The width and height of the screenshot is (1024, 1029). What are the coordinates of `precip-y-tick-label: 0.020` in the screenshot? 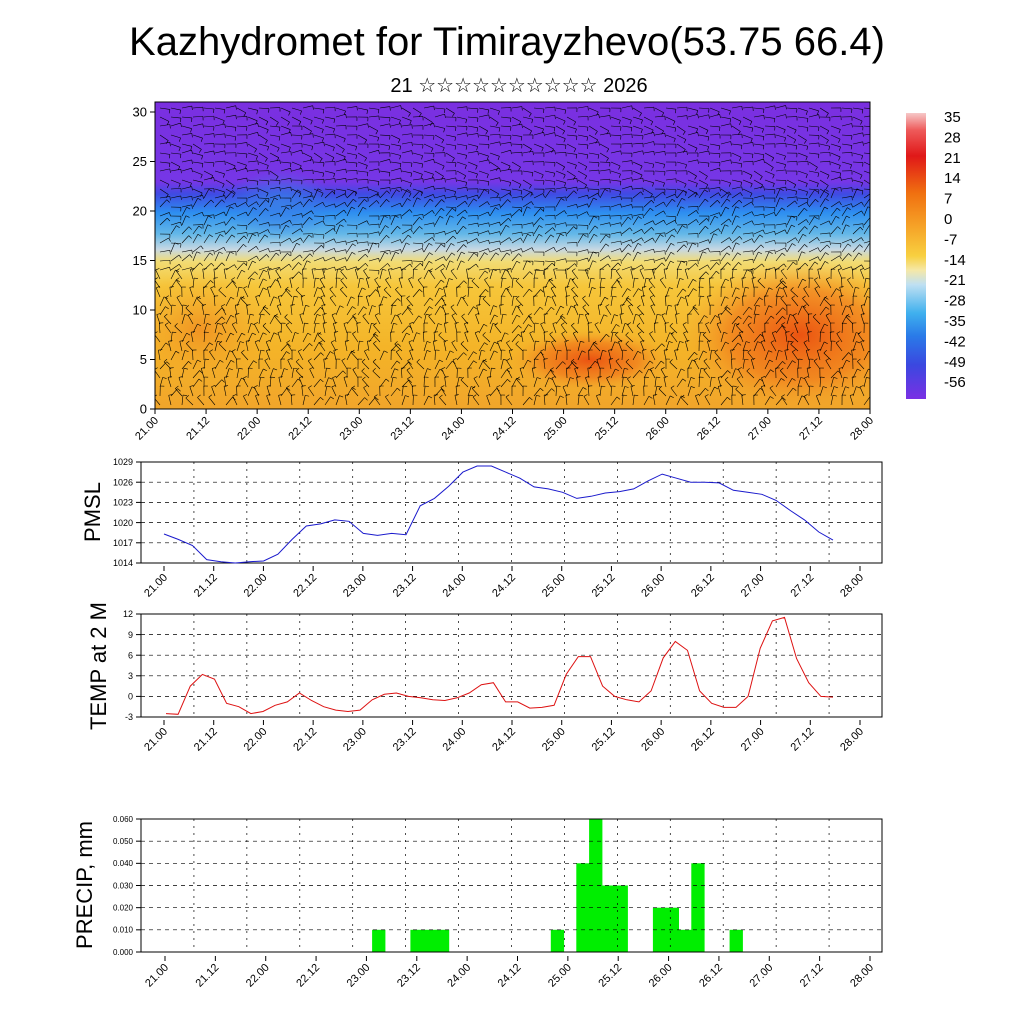 It's located at (123, 907).